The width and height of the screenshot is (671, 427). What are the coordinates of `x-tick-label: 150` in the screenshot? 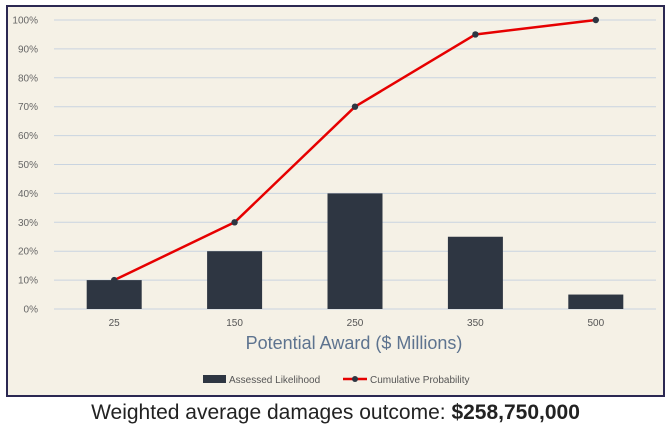 It's located at (234, 323).